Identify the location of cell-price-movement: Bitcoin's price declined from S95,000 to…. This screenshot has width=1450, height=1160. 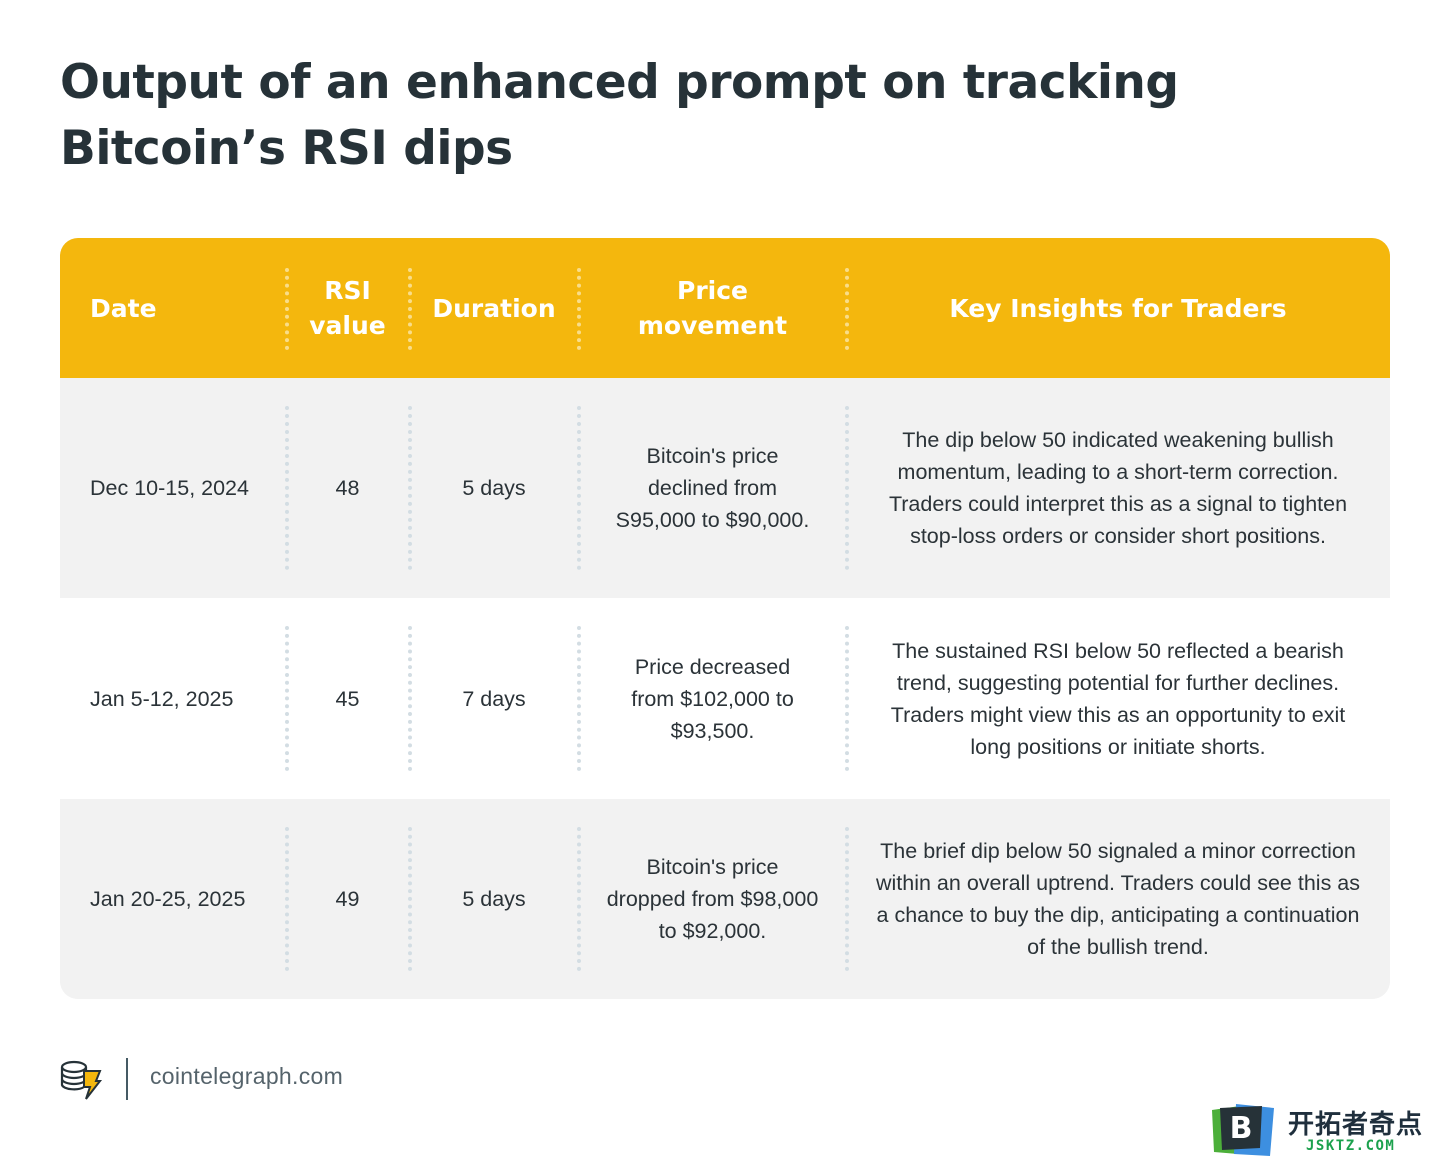
(712, 488).